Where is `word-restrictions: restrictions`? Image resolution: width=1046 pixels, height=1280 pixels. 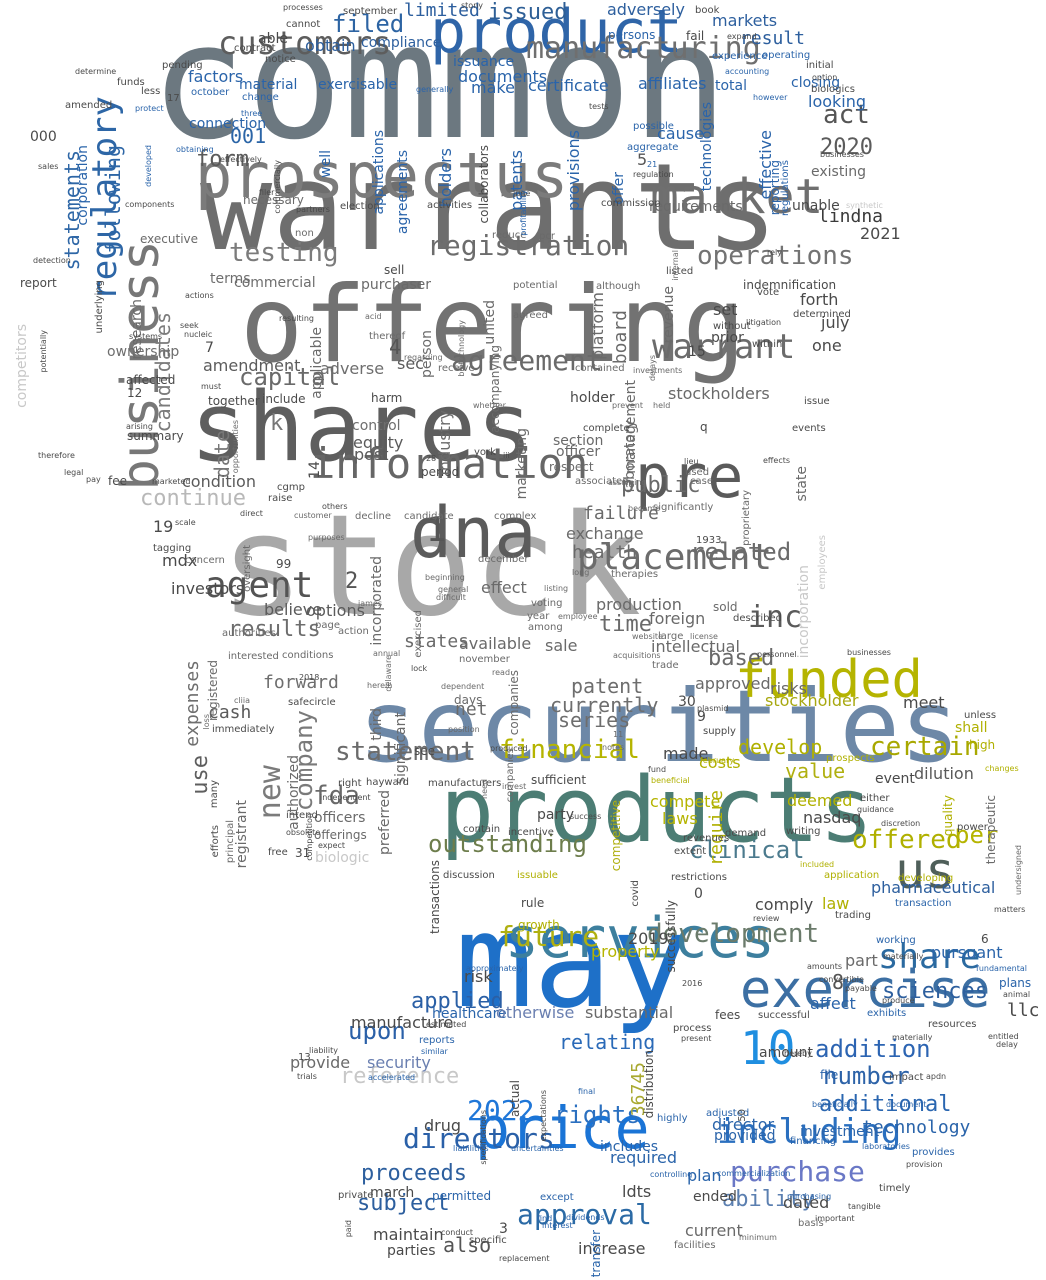 word-restrictions: restrictions is located at coordinates (699, 878).